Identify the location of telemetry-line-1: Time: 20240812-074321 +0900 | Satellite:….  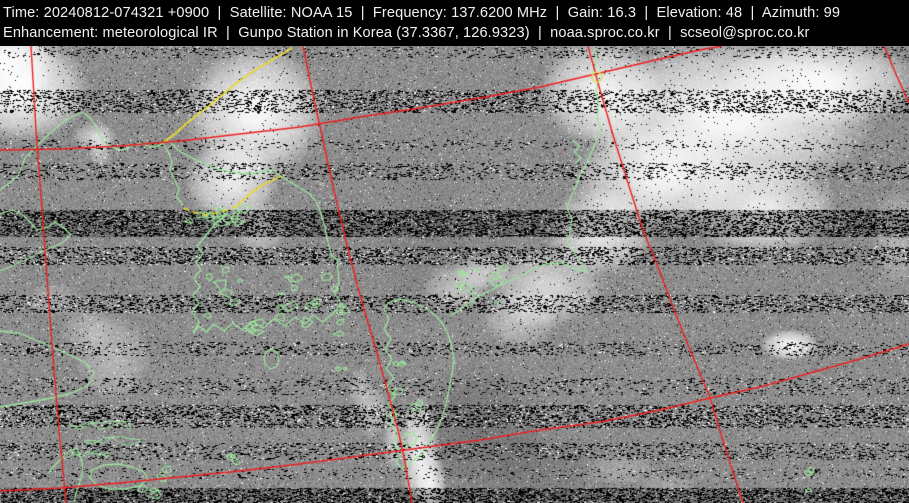
(422, 13).